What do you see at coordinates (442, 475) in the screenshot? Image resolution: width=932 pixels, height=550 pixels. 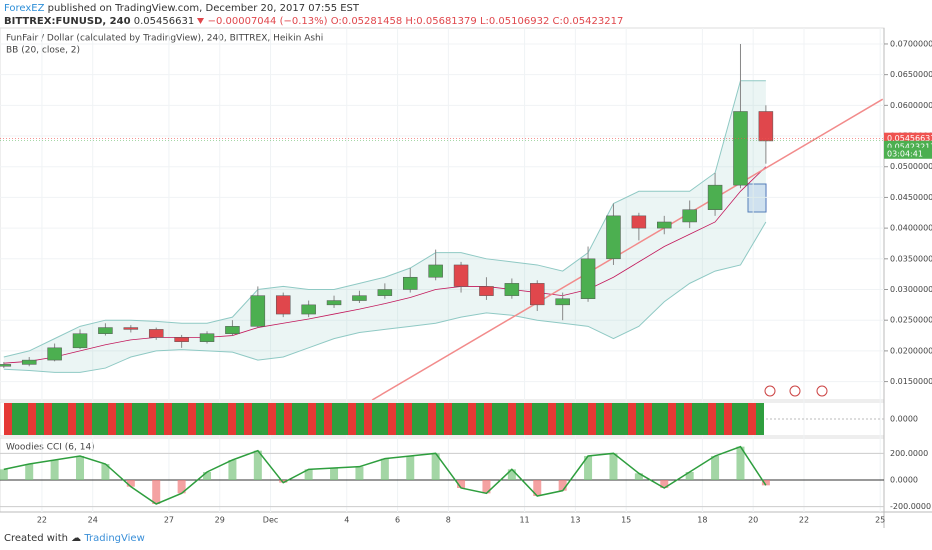 I see `cci-pane` at bounding box center [442, 475].